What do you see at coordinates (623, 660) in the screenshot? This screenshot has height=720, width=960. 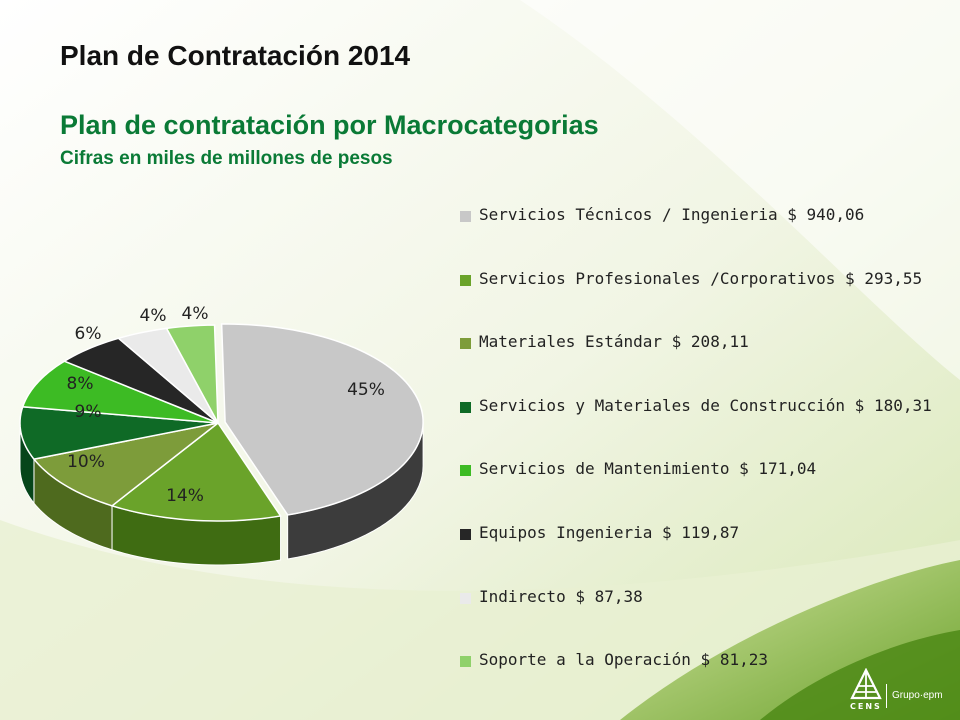 I see `legend-label-7: Soporte a la Operación $ 81,23` at bounding box center [623, 660].